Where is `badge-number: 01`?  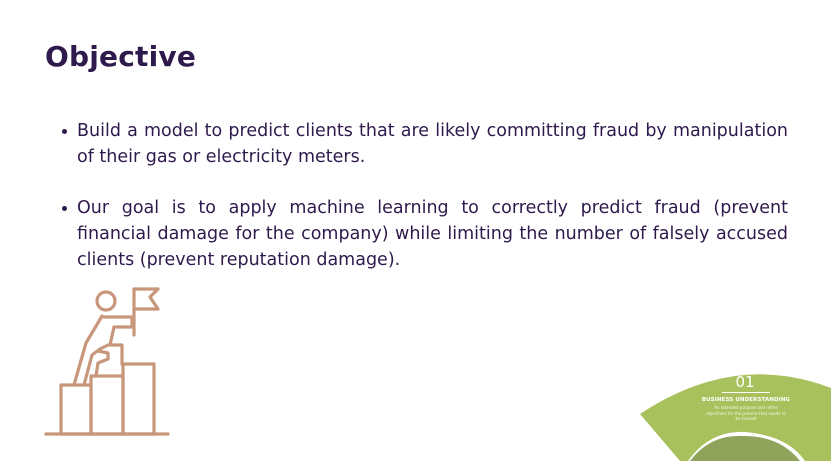 badge-number: 01 is located at coordinates (745, 382).